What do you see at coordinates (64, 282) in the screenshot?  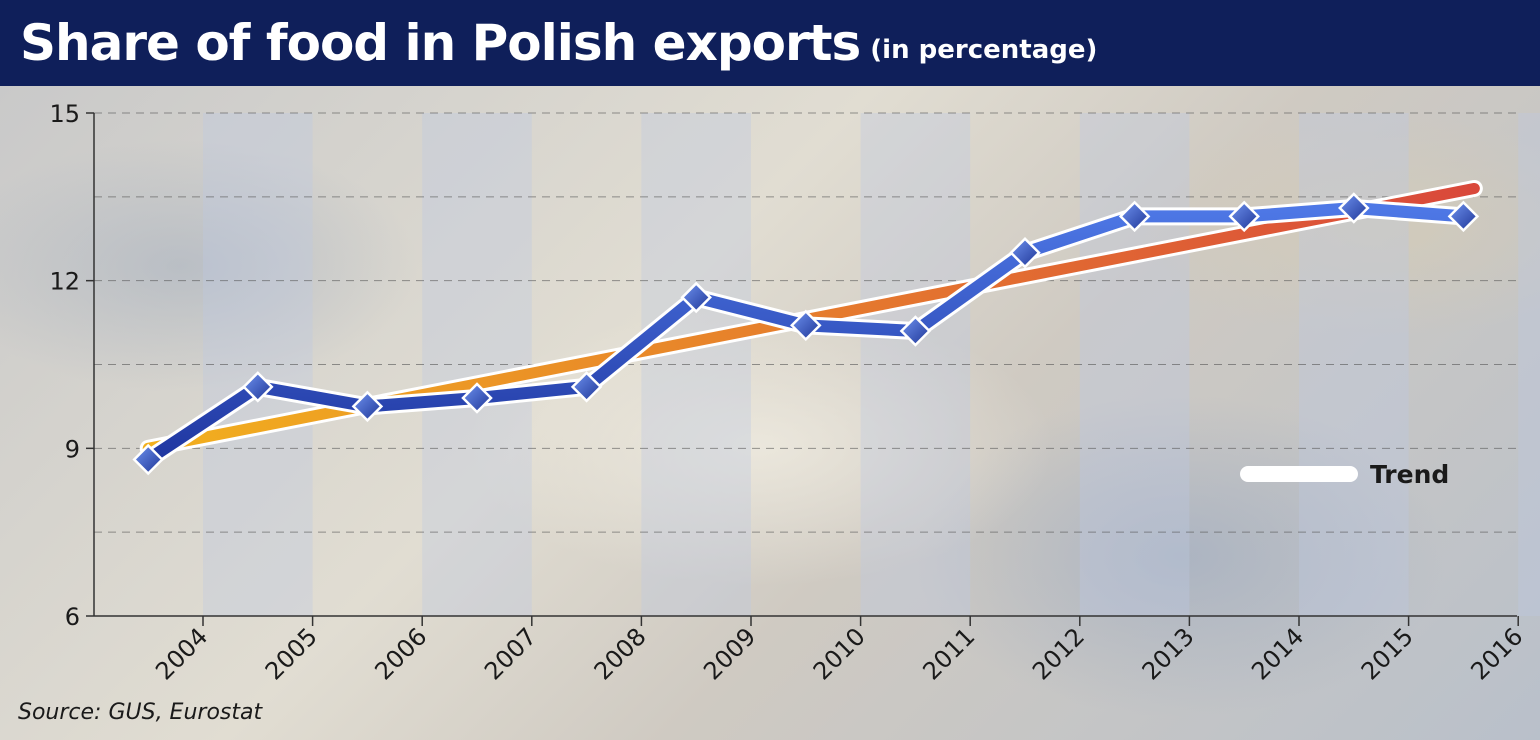 I see `y-tick-label: 12` at bounding box center [64, 282].